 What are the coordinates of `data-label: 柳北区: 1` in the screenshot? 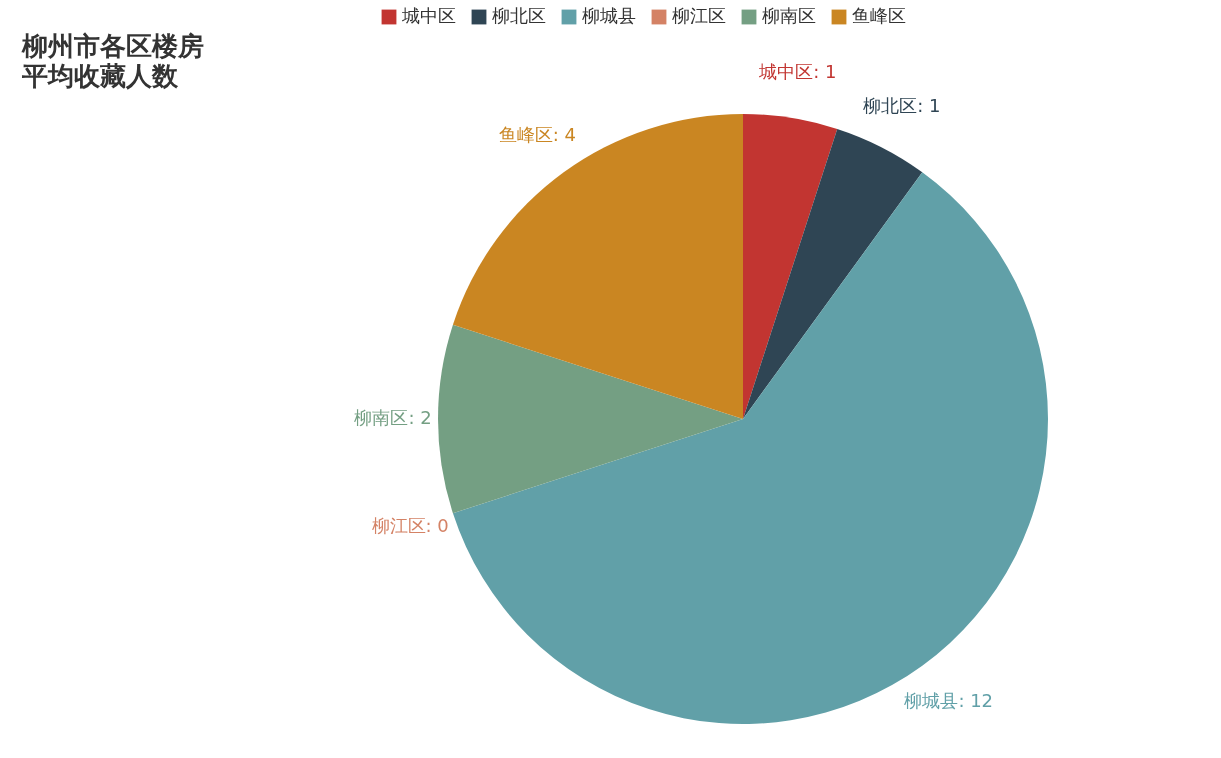 It's located at (902, 106).